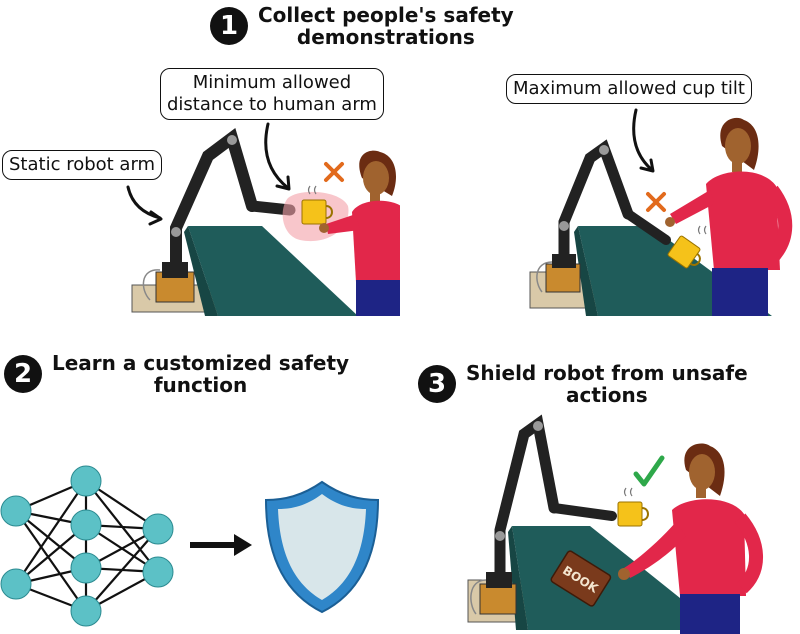 Image resolution: width=800 pixels, height=634 pixels. What do you see at coordinates (437, 384) in the screenshot?
I see `step-3-badge: 3` at bounding box center [437, 384].